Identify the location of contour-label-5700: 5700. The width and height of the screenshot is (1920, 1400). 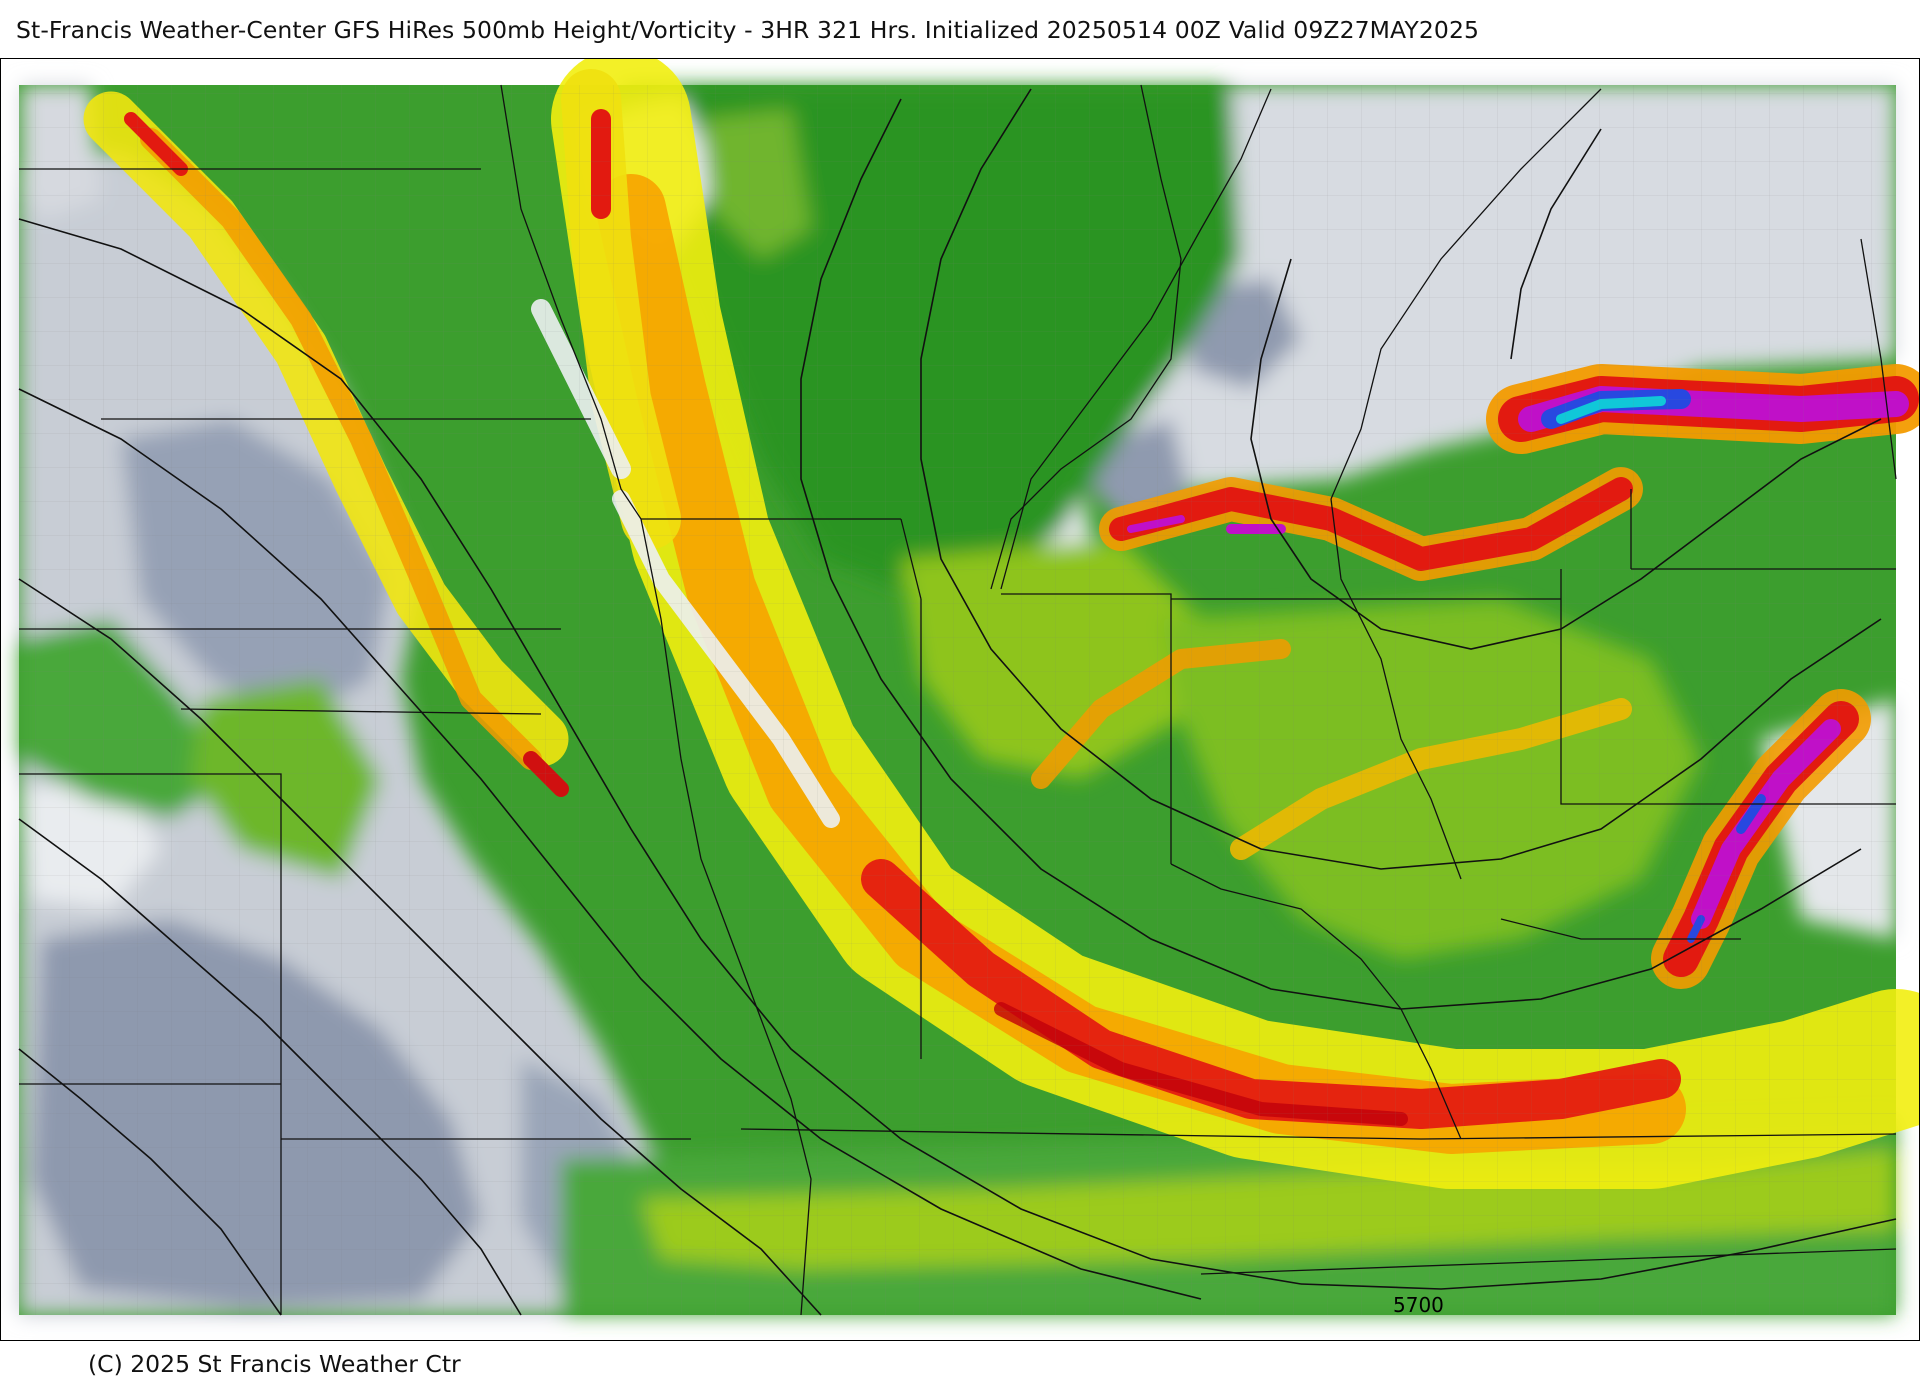
(1418, 1305).